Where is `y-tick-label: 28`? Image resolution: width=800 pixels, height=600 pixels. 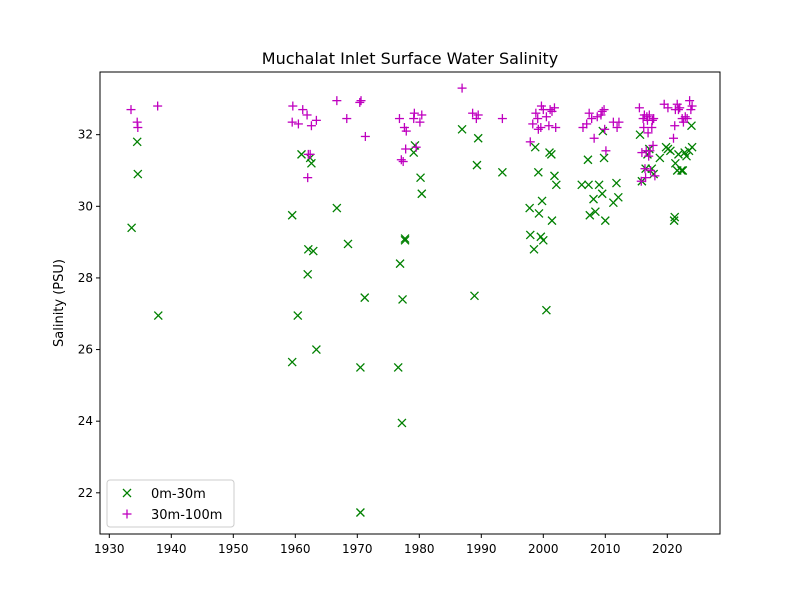 y-tick-label: 28 is located at coordinates (85, 278).